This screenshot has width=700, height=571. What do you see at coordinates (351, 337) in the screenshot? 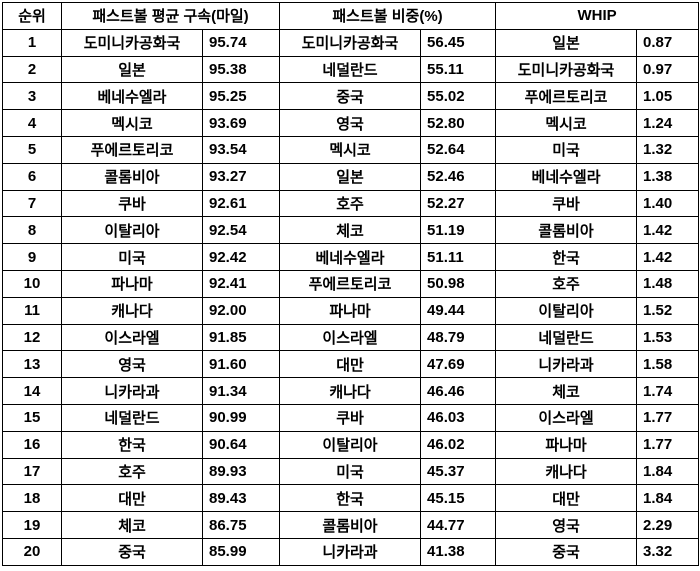
I see `table-row: 12 이스라엘 91.85 이스라엘 48.79 네덜란드 1.53` at bounding box center [351, 337].